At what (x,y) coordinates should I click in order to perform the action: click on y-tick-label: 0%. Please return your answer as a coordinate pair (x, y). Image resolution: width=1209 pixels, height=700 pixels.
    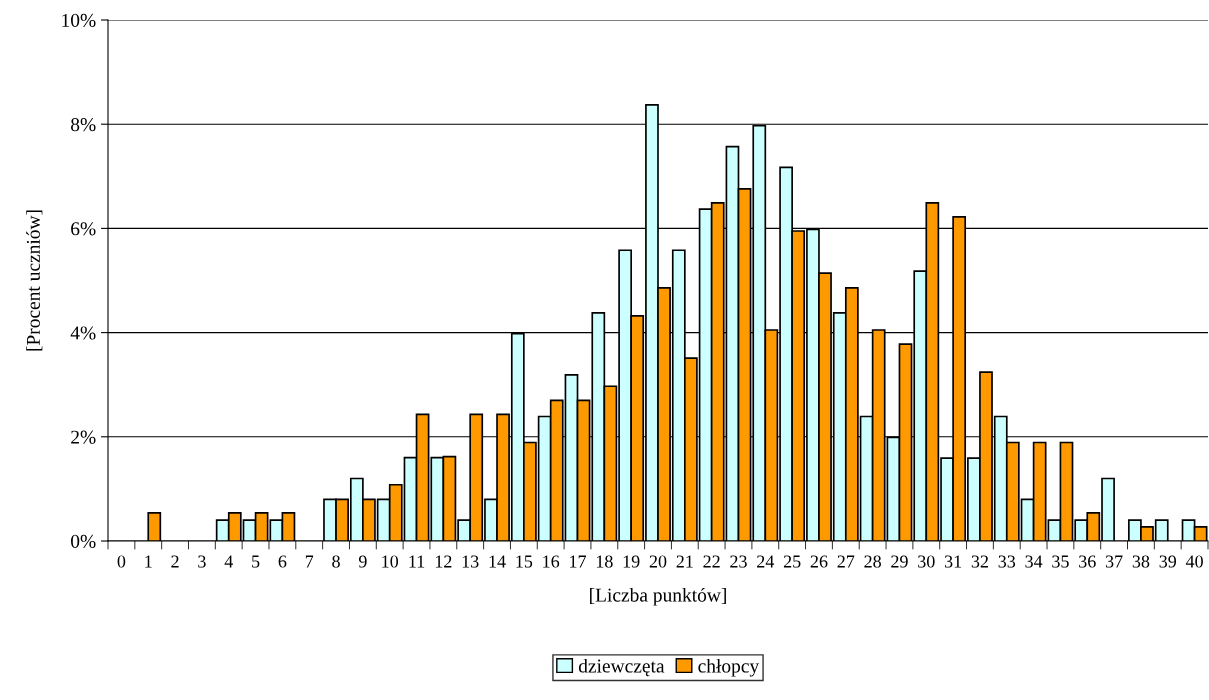
    Looking at the image, I should click on (83, 541).